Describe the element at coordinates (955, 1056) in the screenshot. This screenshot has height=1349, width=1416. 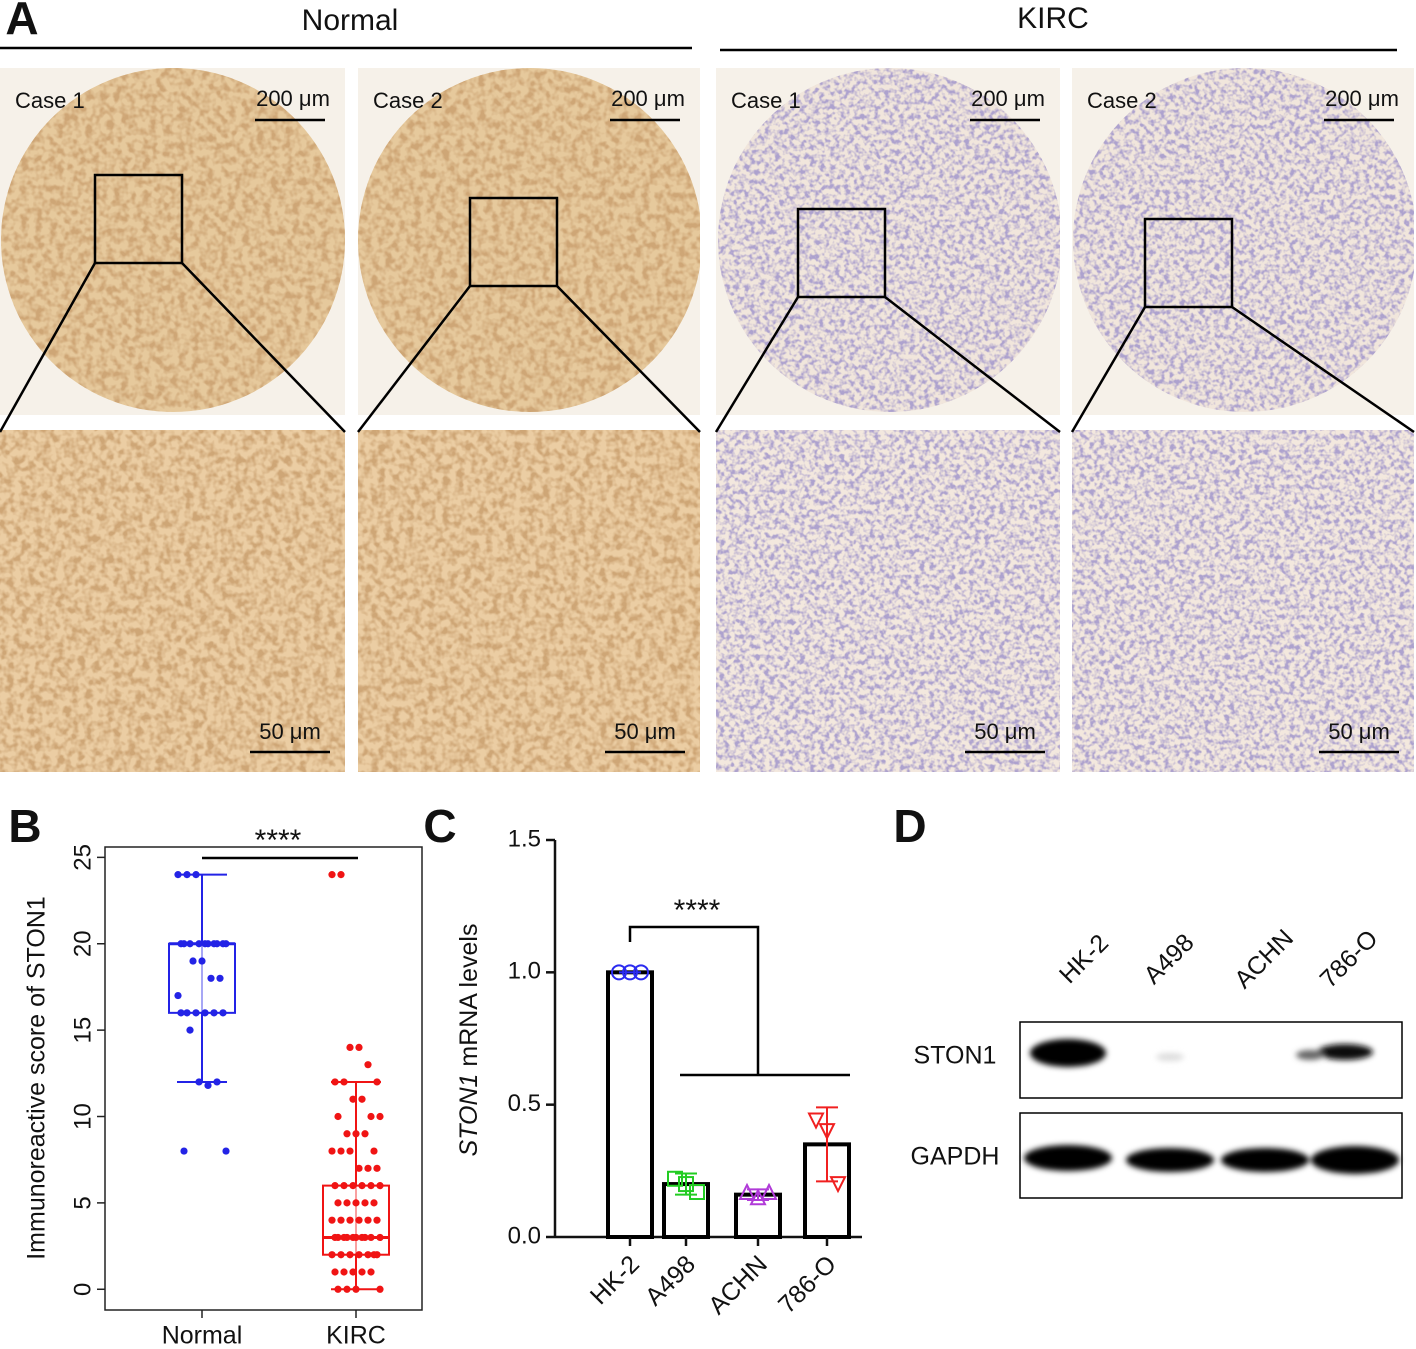
I see `row-label: STON1` at that location.